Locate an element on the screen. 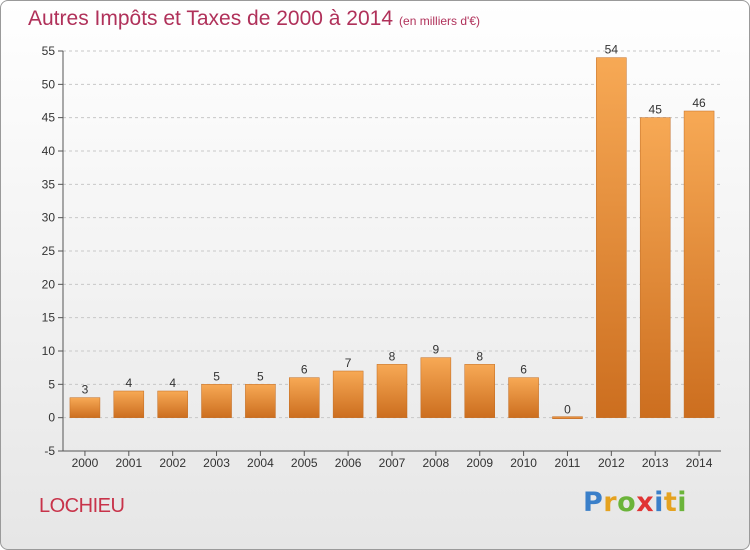 This screenshot has height=550, width=750. chart-unit: (en milliers d'€) is located at coordinates (440, 21).